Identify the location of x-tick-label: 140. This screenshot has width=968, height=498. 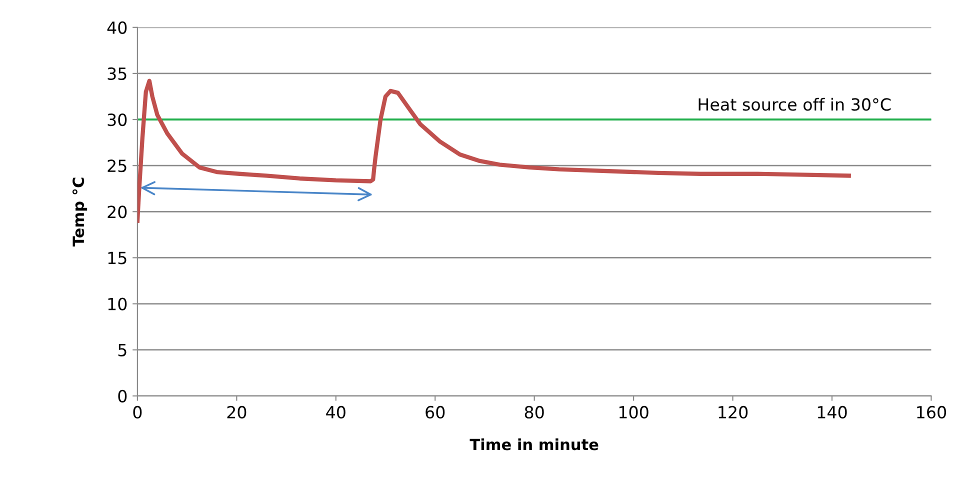
(832, 412).